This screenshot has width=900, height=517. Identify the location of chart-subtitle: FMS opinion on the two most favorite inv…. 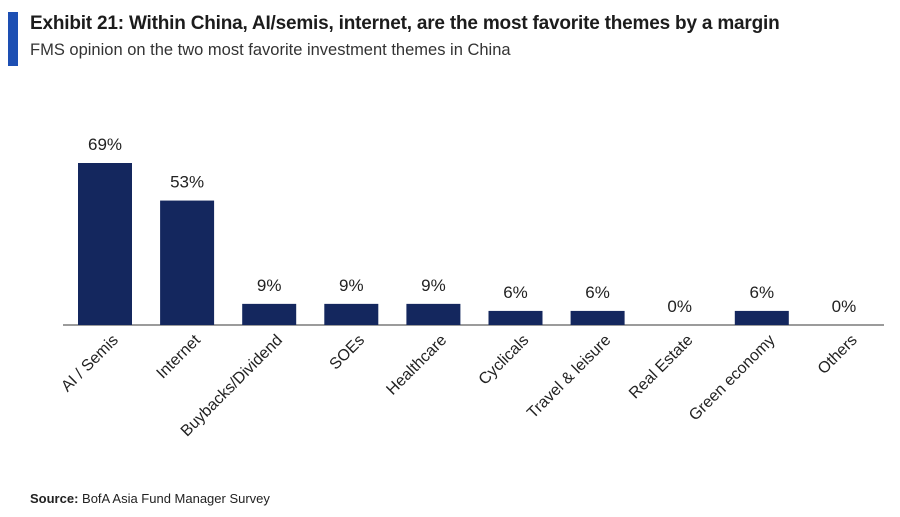
(270, 50).